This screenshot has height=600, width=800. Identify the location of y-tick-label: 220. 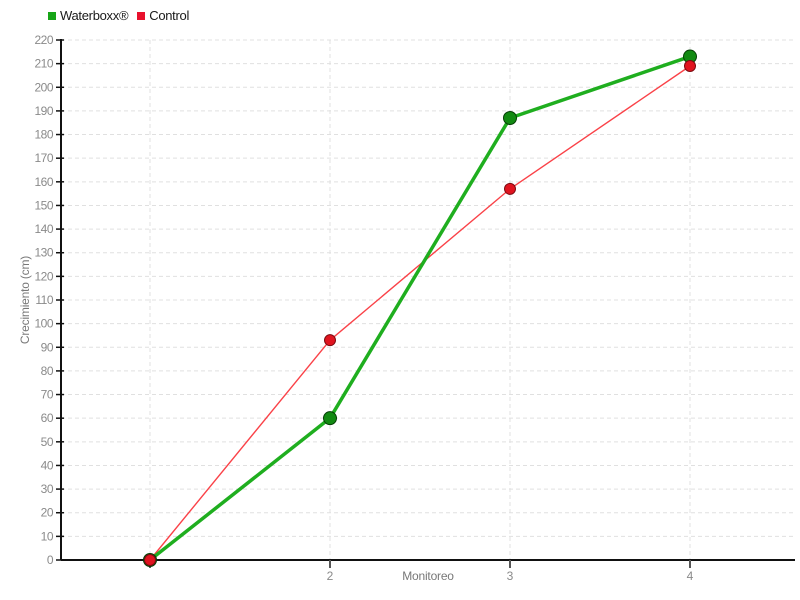
(43, 40).